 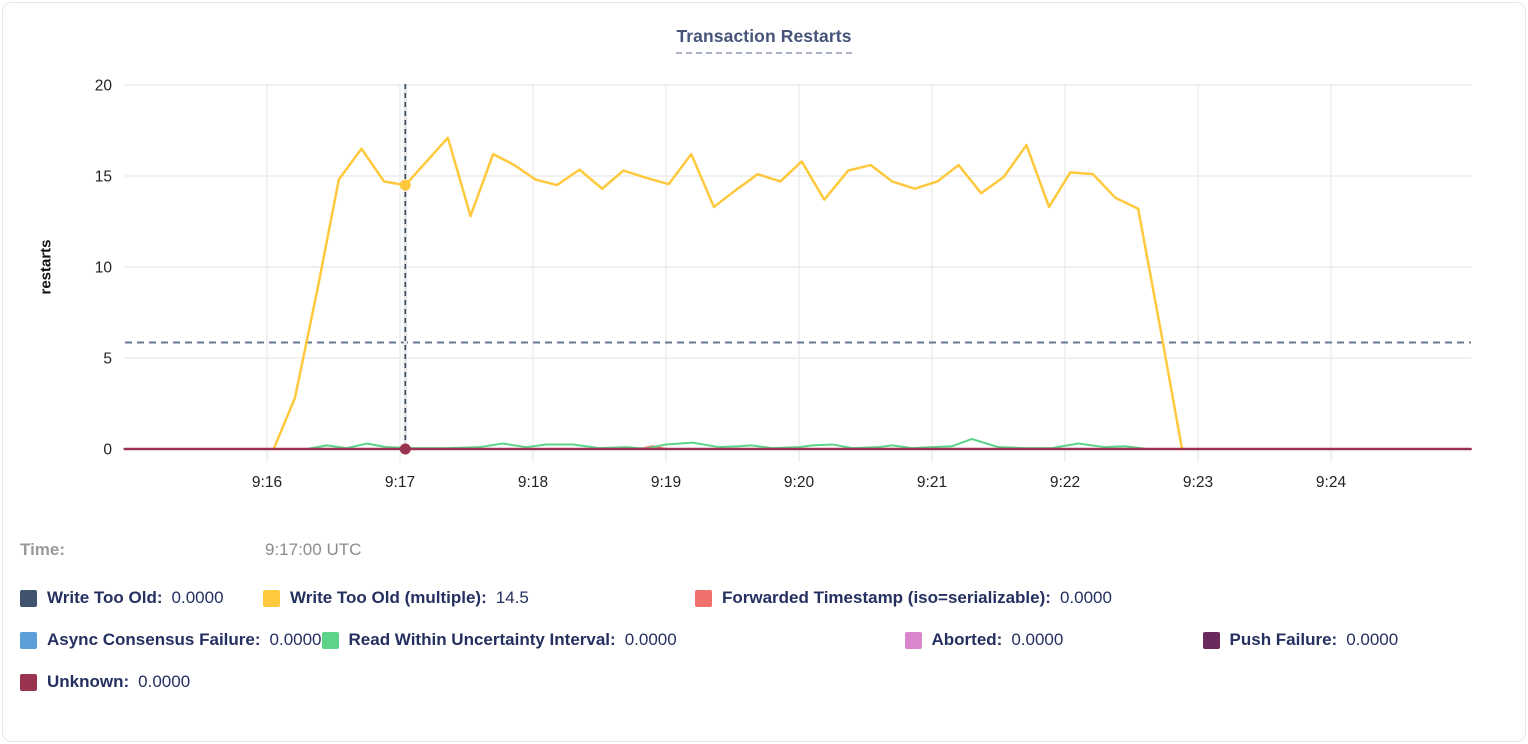 I want to click on legend-item-async-consensus-failure: Async Consensus Failure: 0.0000, so click(x=171, y=640).